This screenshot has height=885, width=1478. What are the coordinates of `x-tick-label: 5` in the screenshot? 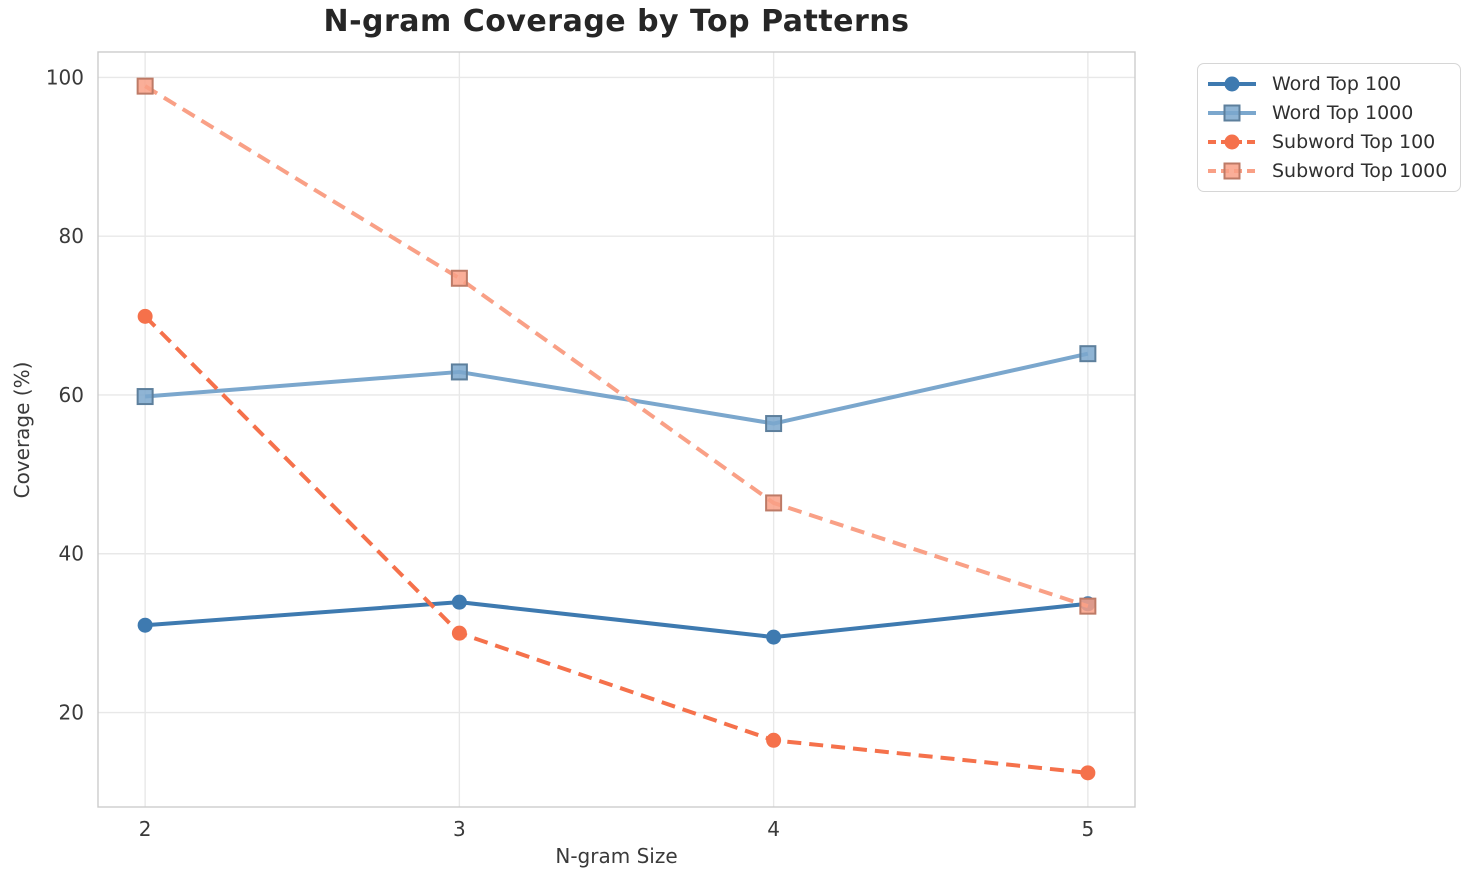 It's located at (1087, 829).